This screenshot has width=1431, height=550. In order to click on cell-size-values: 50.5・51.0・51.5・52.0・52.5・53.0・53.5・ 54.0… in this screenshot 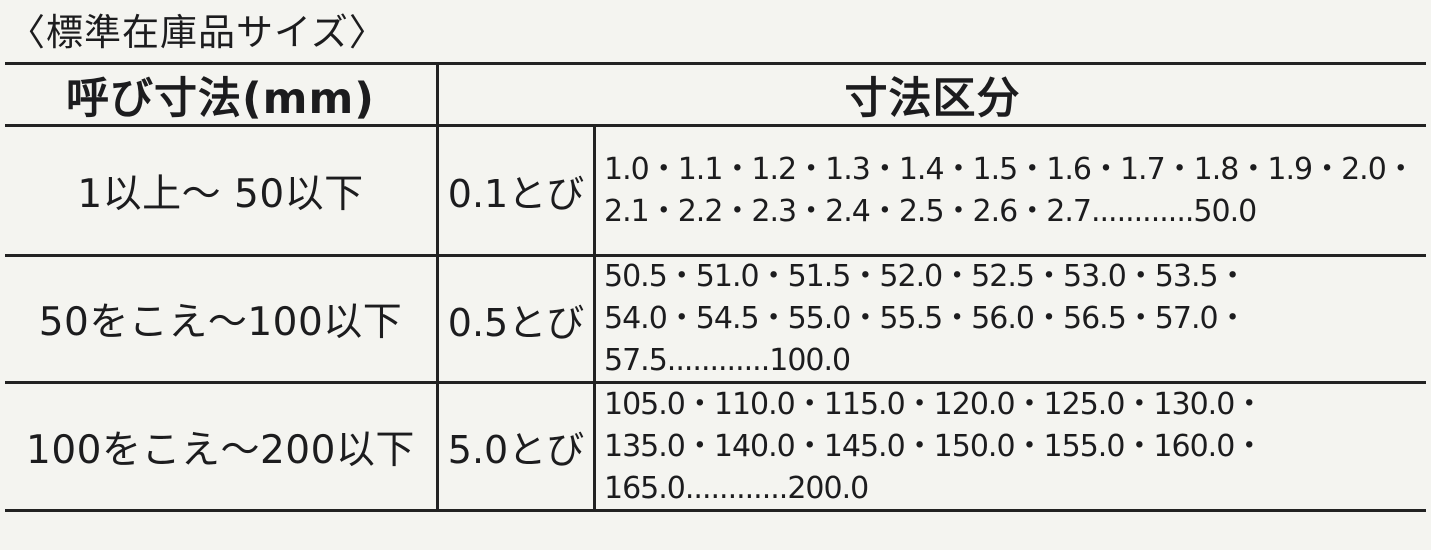, I will do `click(1011, 319)`.